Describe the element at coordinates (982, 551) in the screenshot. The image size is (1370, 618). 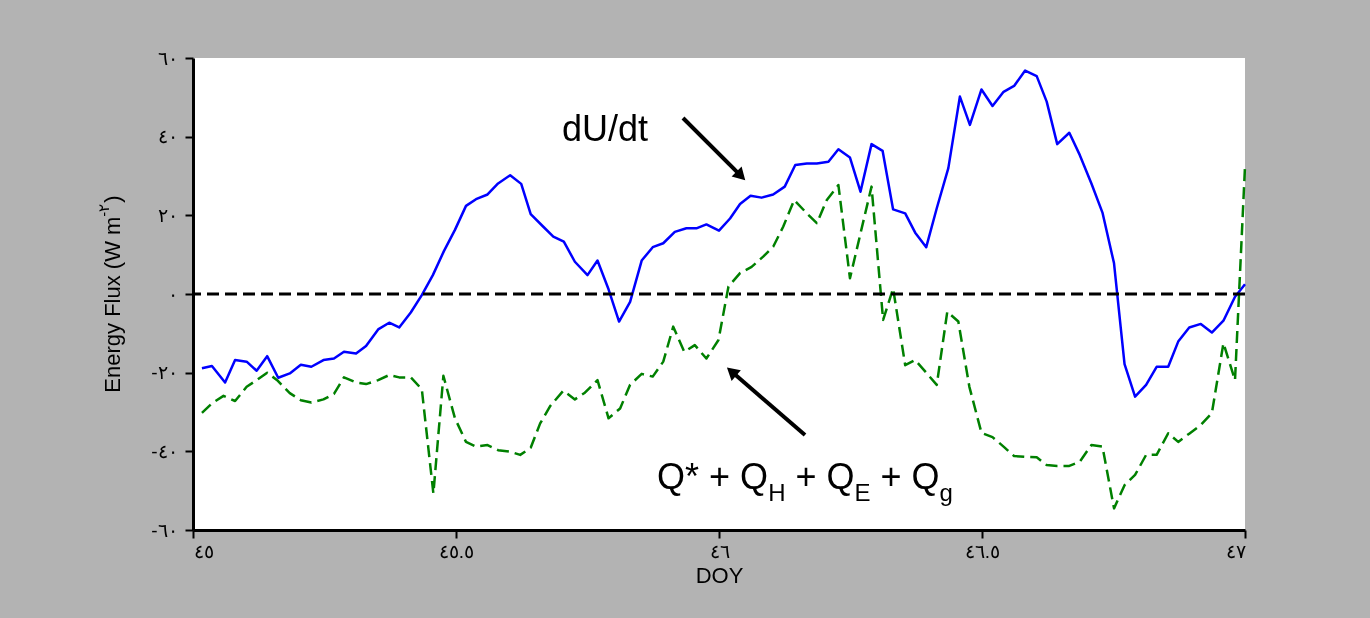
I see `x-tick-label: ٤٦.٥` at that location.